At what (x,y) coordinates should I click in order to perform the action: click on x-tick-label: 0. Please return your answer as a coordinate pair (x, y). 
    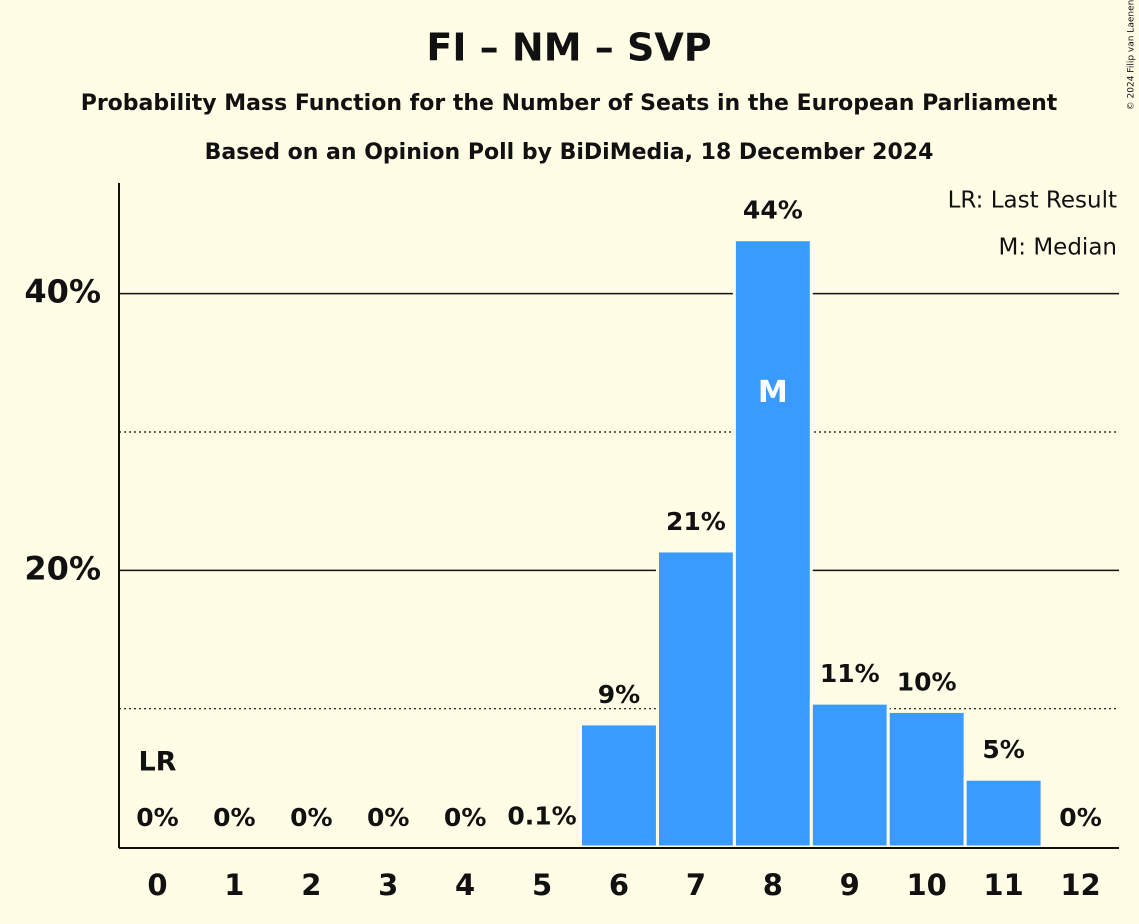
    Looking at the image, I should click on (157, 885).